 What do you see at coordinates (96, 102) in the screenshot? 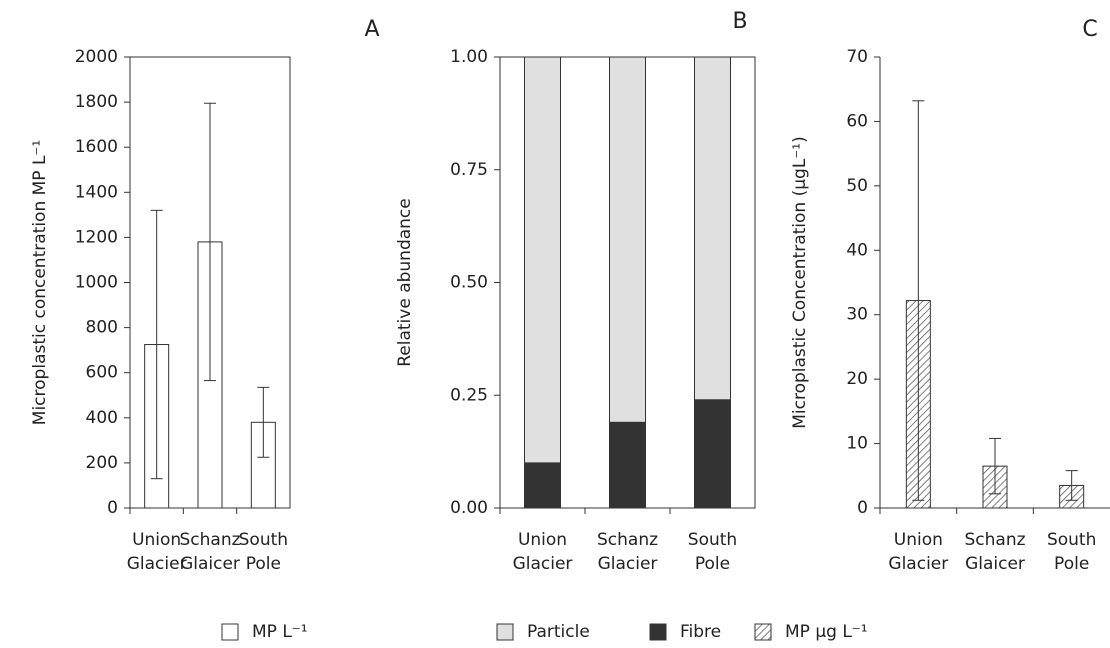
I see `y-tick-label: 1800` at bounding box center [96, 102].